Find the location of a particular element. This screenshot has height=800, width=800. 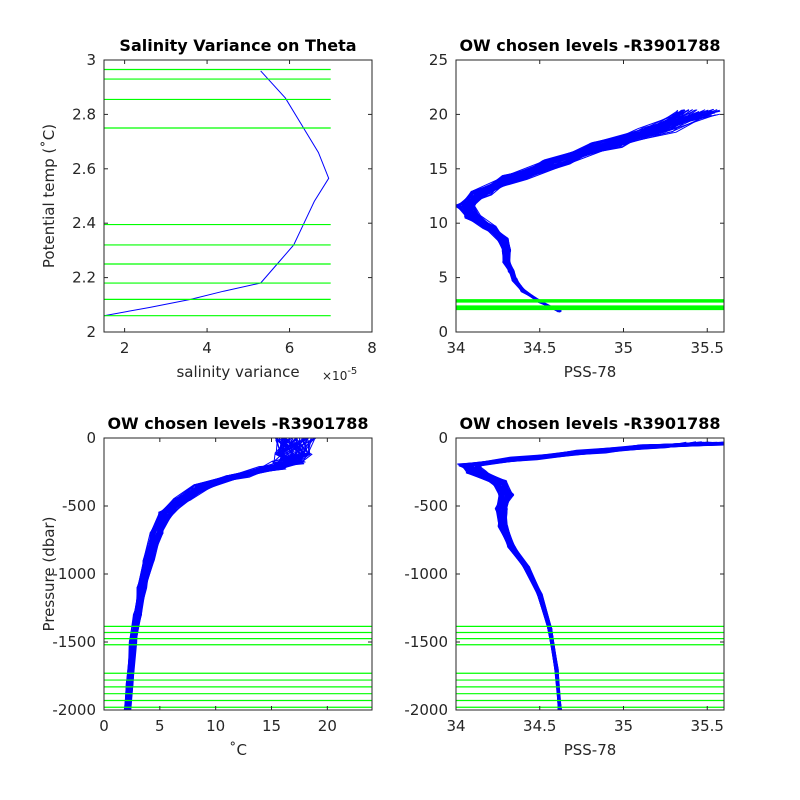

y-tick-label: 2.6 is located at coordinates (84, 169).